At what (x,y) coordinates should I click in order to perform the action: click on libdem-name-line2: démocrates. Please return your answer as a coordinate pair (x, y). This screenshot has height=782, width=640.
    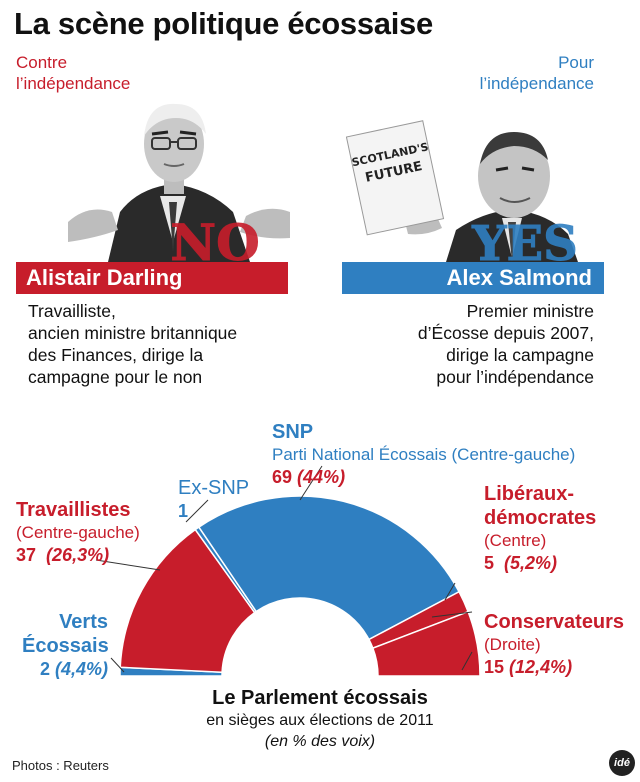
    Looking at the image, I should click on (540, 518).